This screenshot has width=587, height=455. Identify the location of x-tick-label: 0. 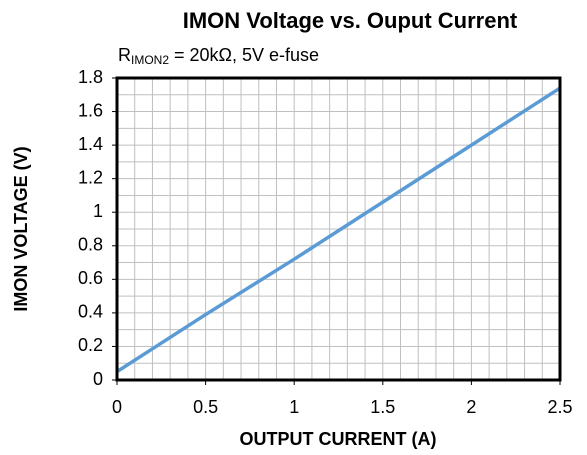
(117, 407).